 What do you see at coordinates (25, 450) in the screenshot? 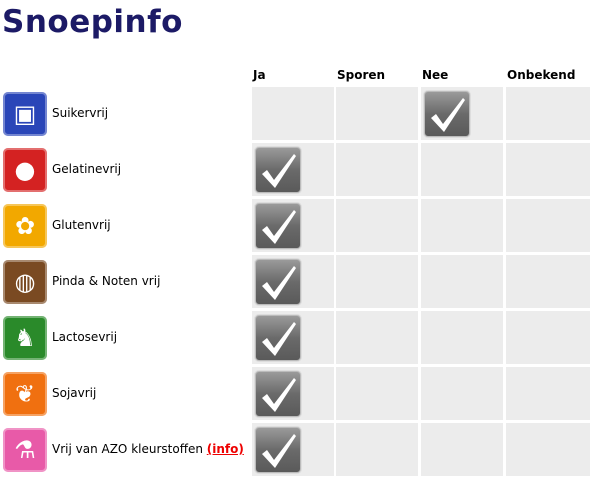
I see `flask-icon: ⚗` at bounding box center [25, 450].